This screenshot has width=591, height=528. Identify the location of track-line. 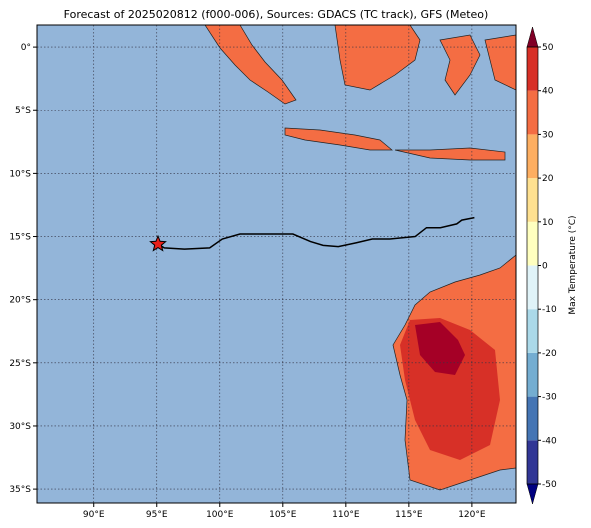
(316, 233).